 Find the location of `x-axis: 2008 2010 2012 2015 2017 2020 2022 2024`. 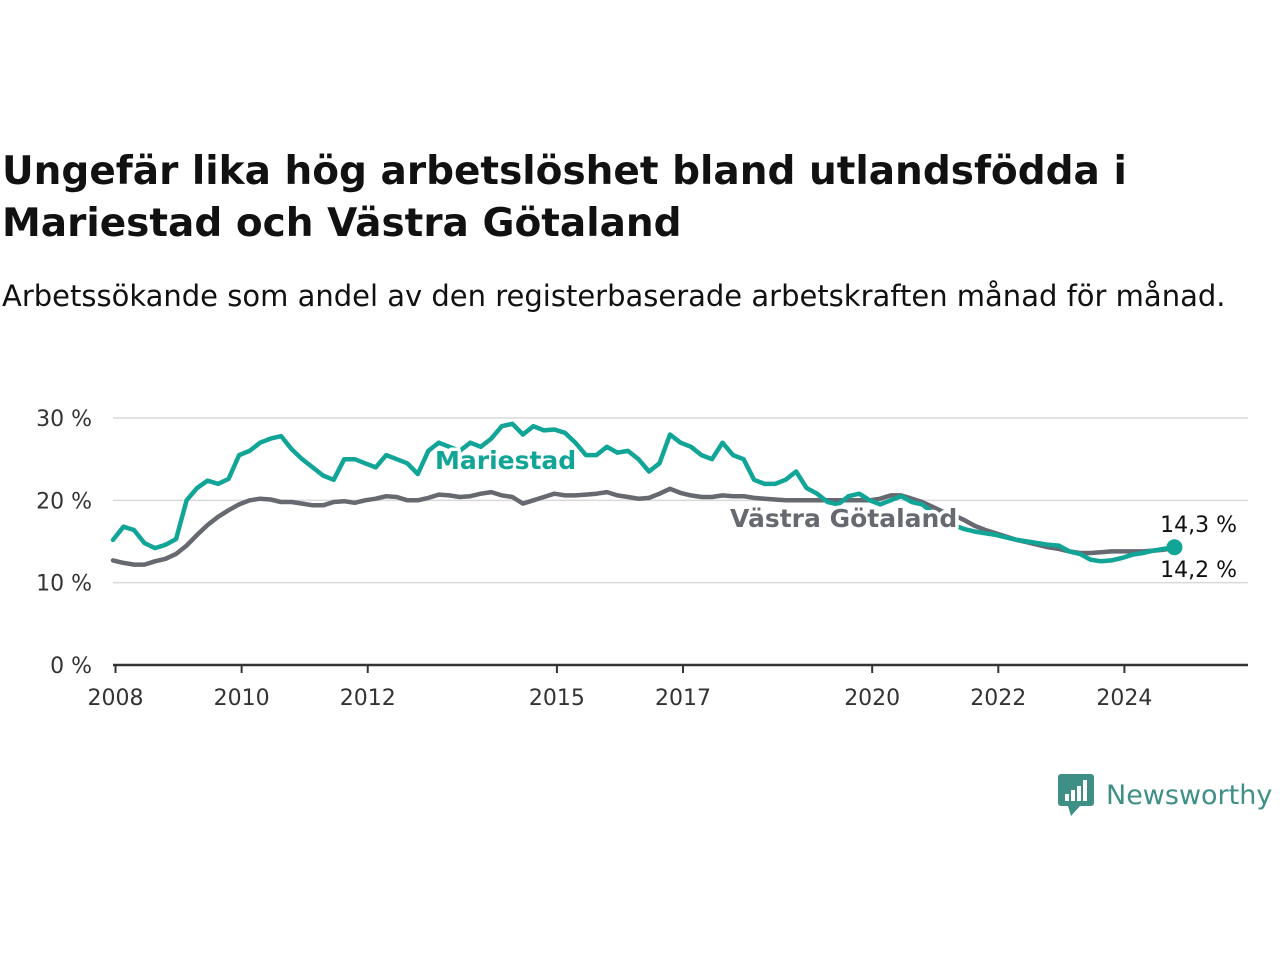

x-axis: 2008 2010 2012 2015 2017 2020 2022 2024 is located at coordinates (668, 687).